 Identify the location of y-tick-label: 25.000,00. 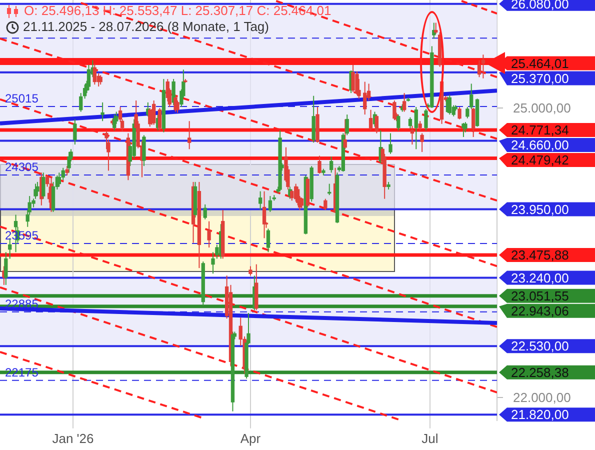
(542, 108).